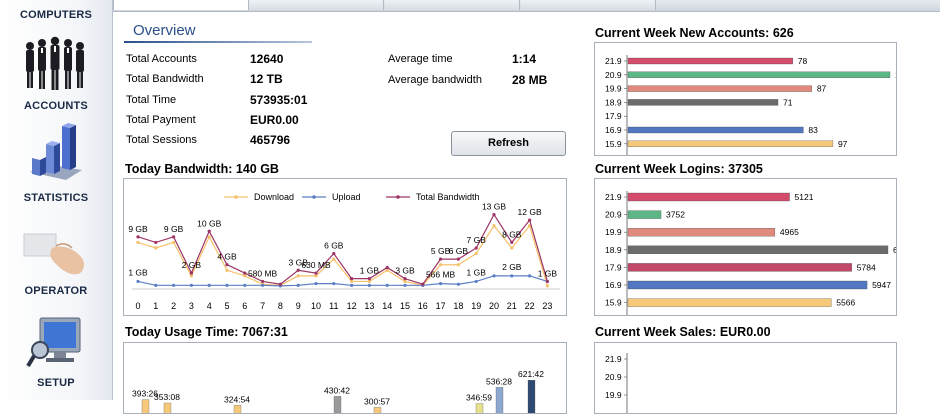  Describe the element at coordinates (512, 267) in the screenshot. I see `data-label: 2 GB` at that location.